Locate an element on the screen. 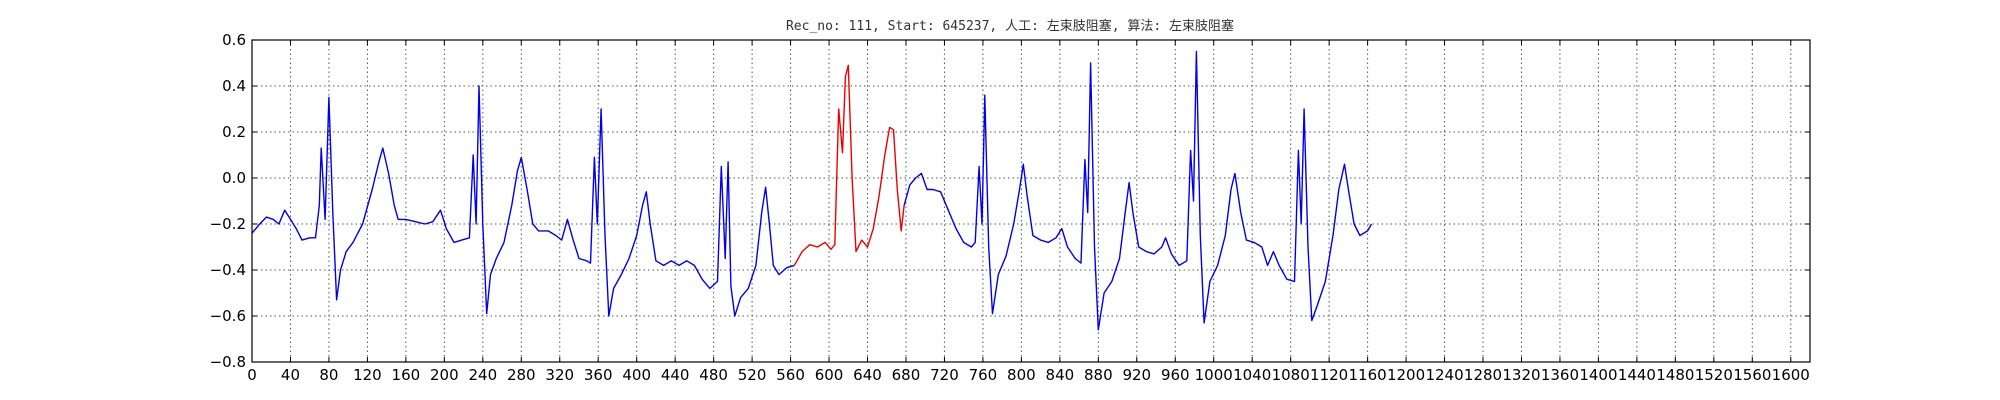  x-tick-label: 640 is located at coordinates (867, 375).